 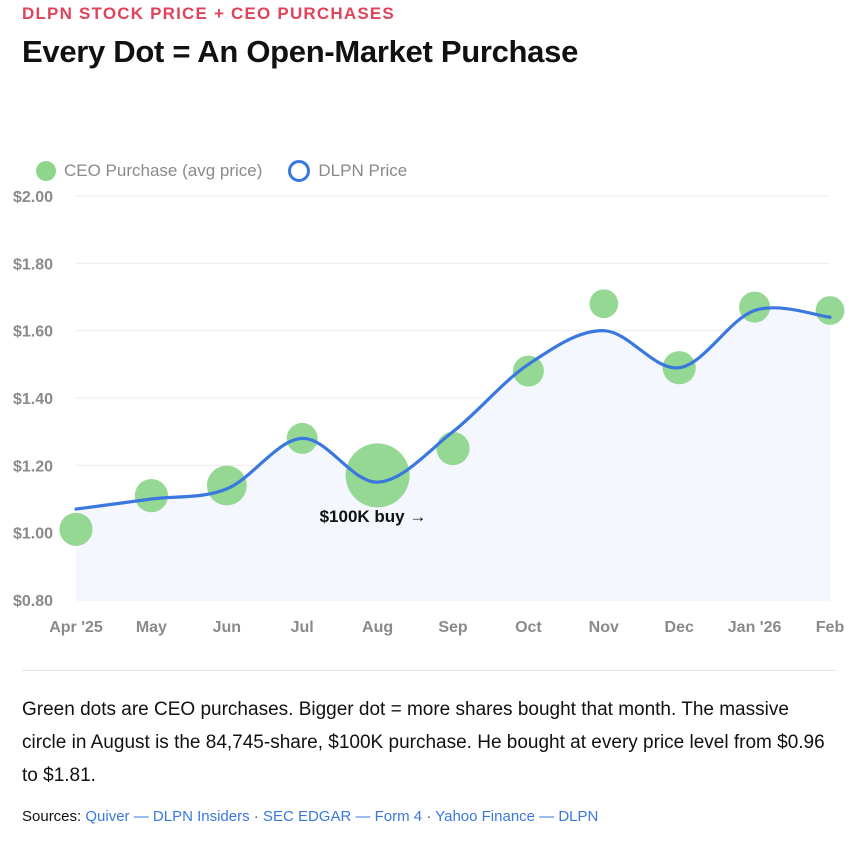 What do you see at coordinates (755, 627) in the screenshot?
I see `x-tick-label: Jan '26` at bounding box center [755, 627].